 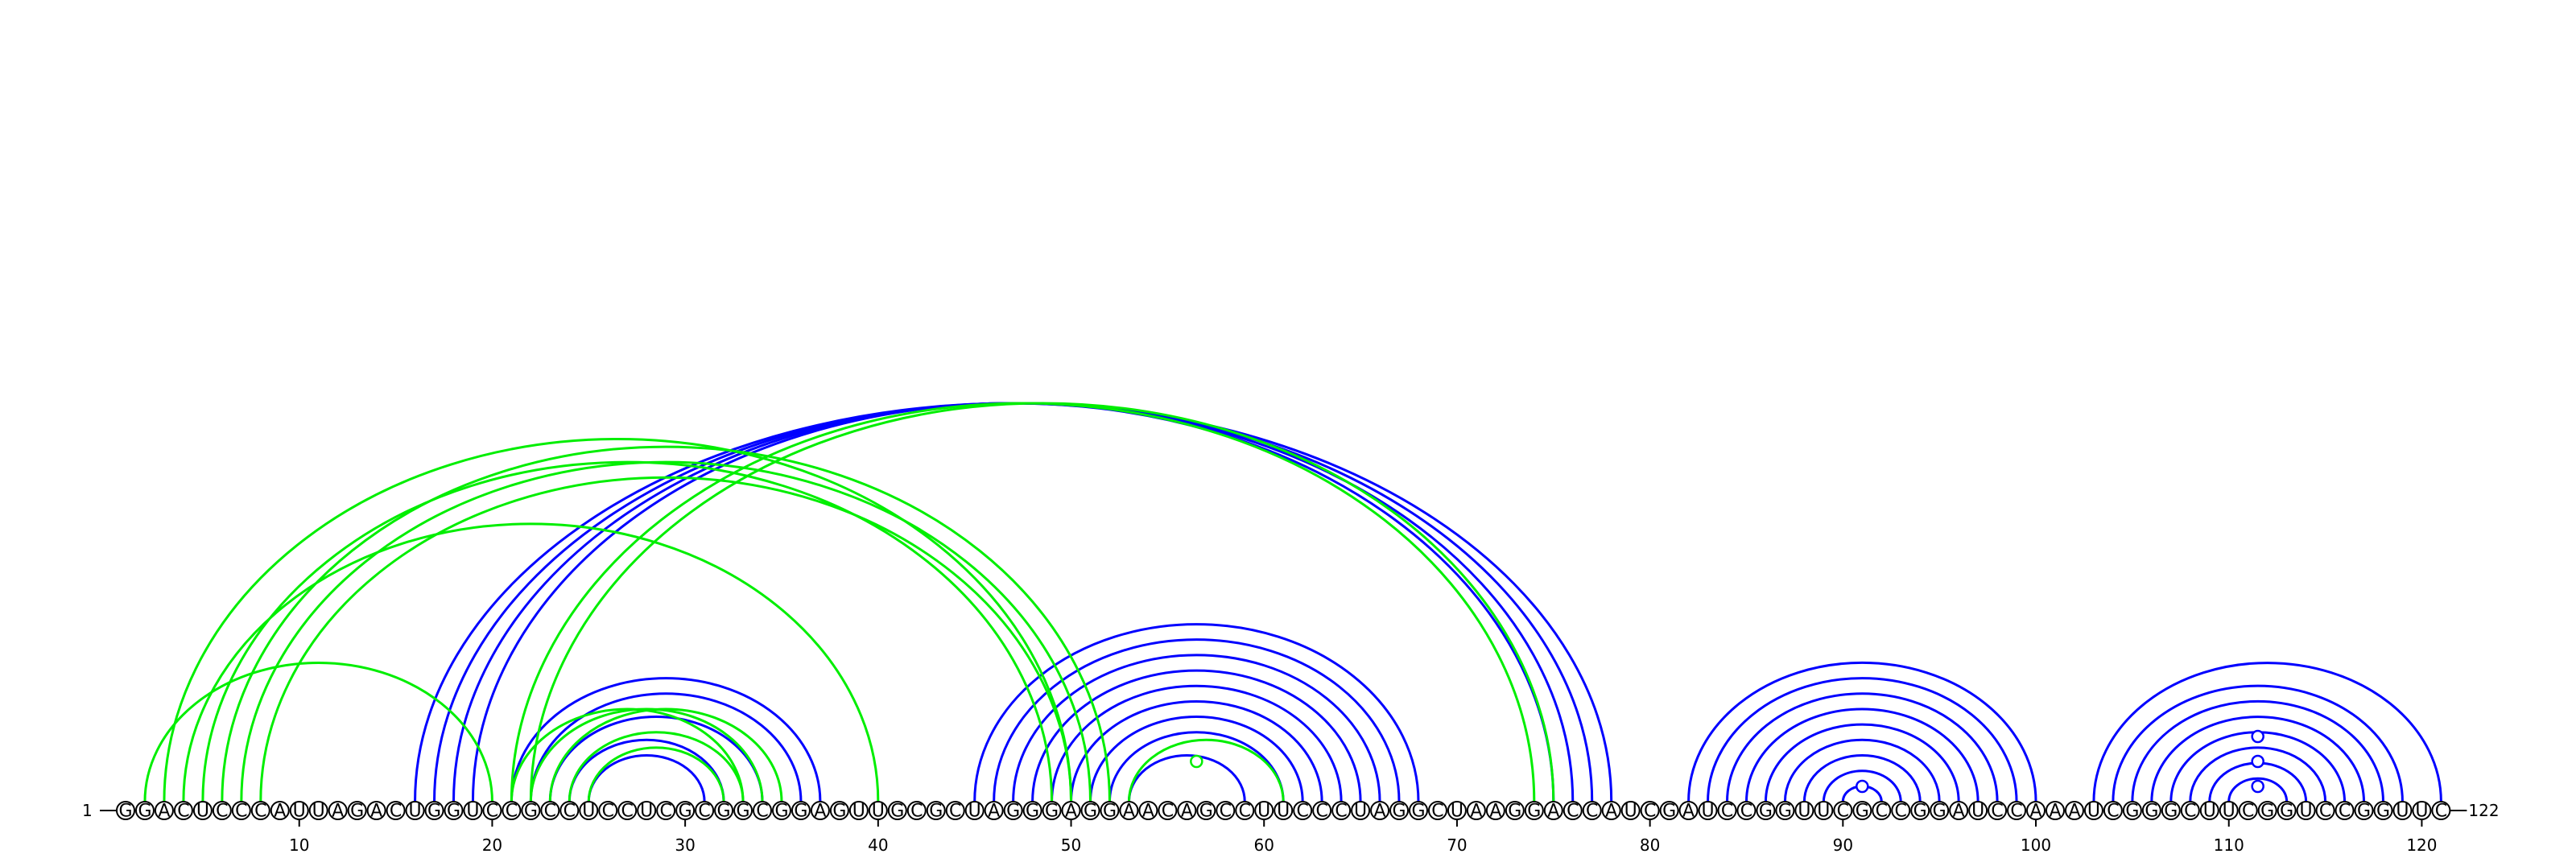 I want to click on nucleotide-41: G, so click(x=897, y=812).